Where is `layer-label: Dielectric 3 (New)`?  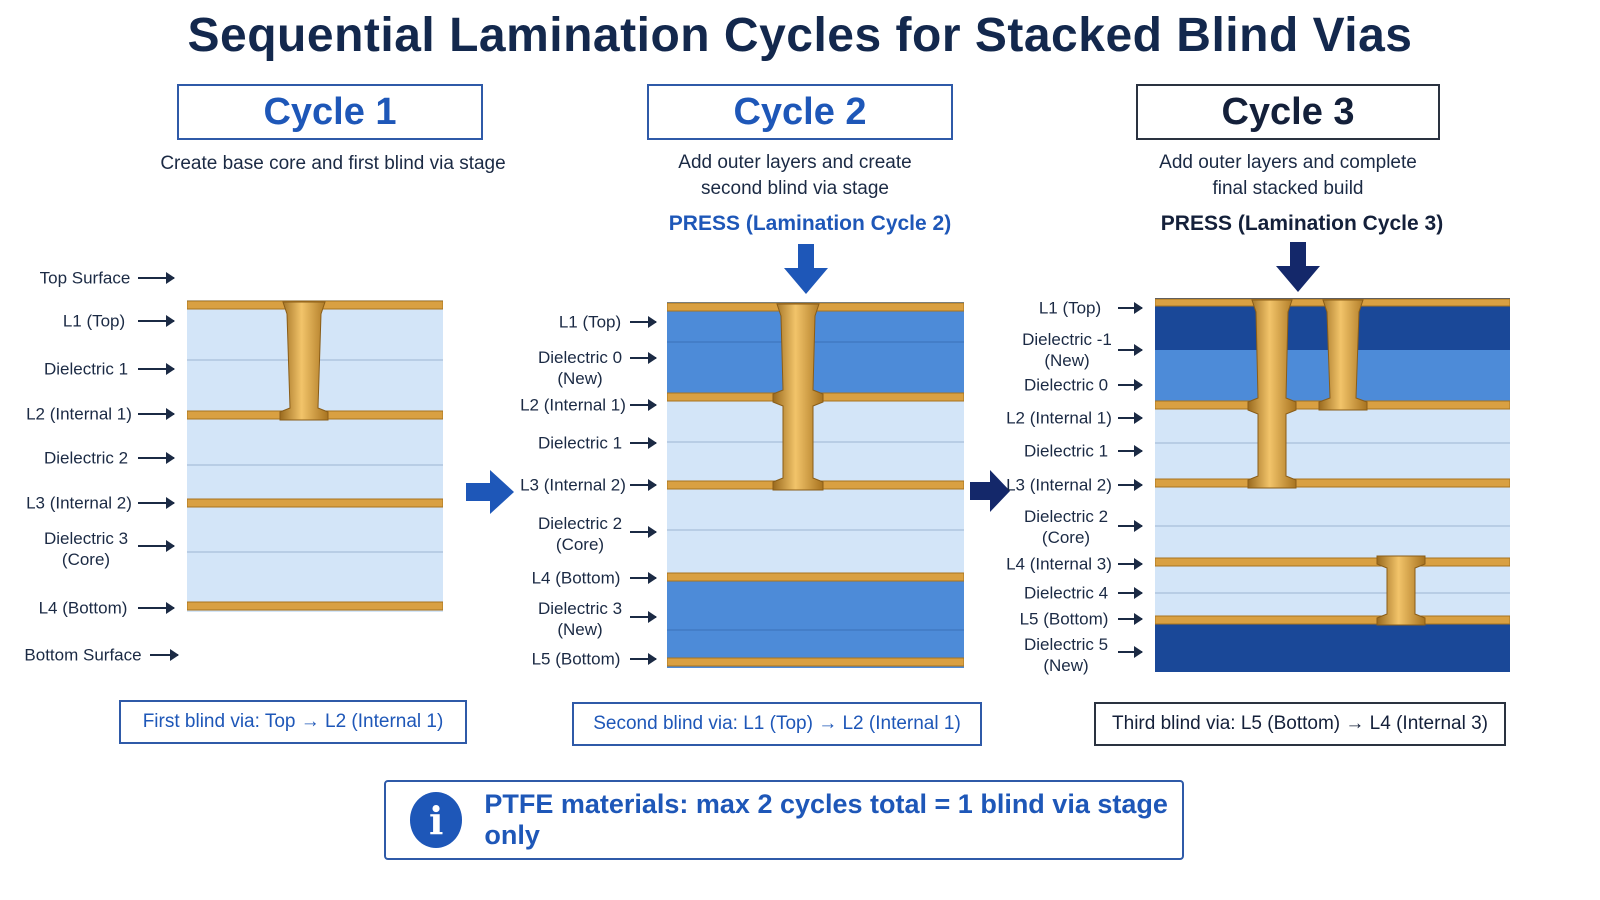
layer-label: Dielectric 3 (New) is located at coordinates (580, 619).